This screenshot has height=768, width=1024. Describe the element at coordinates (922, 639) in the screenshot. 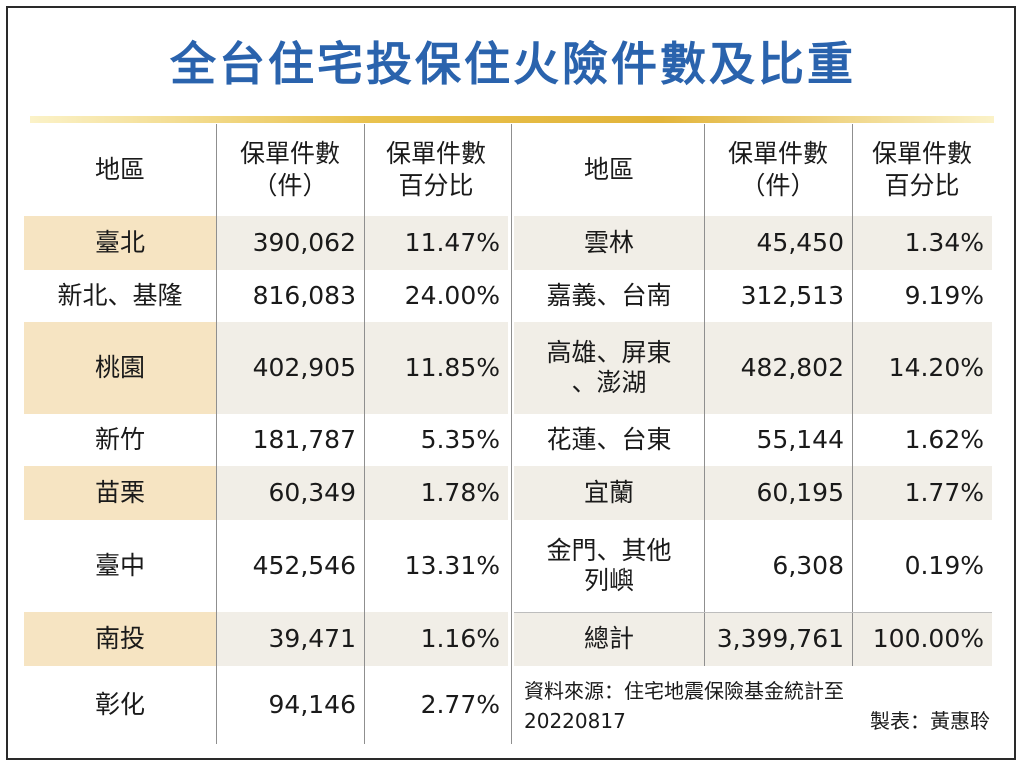

I see `right-pct-cell: 100.00%` at that location.